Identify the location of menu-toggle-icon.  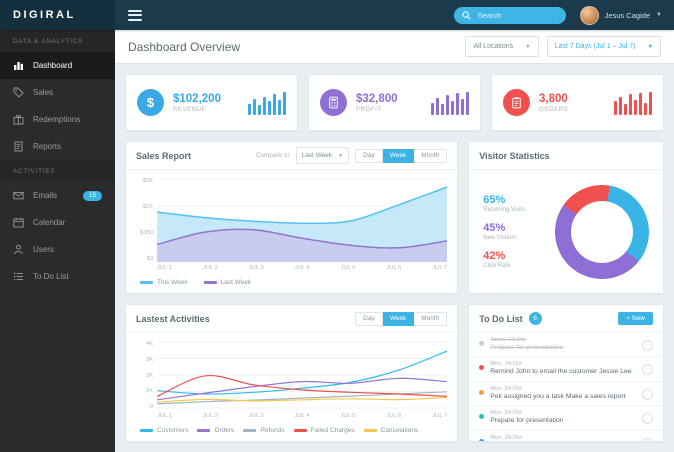
(135, 15).